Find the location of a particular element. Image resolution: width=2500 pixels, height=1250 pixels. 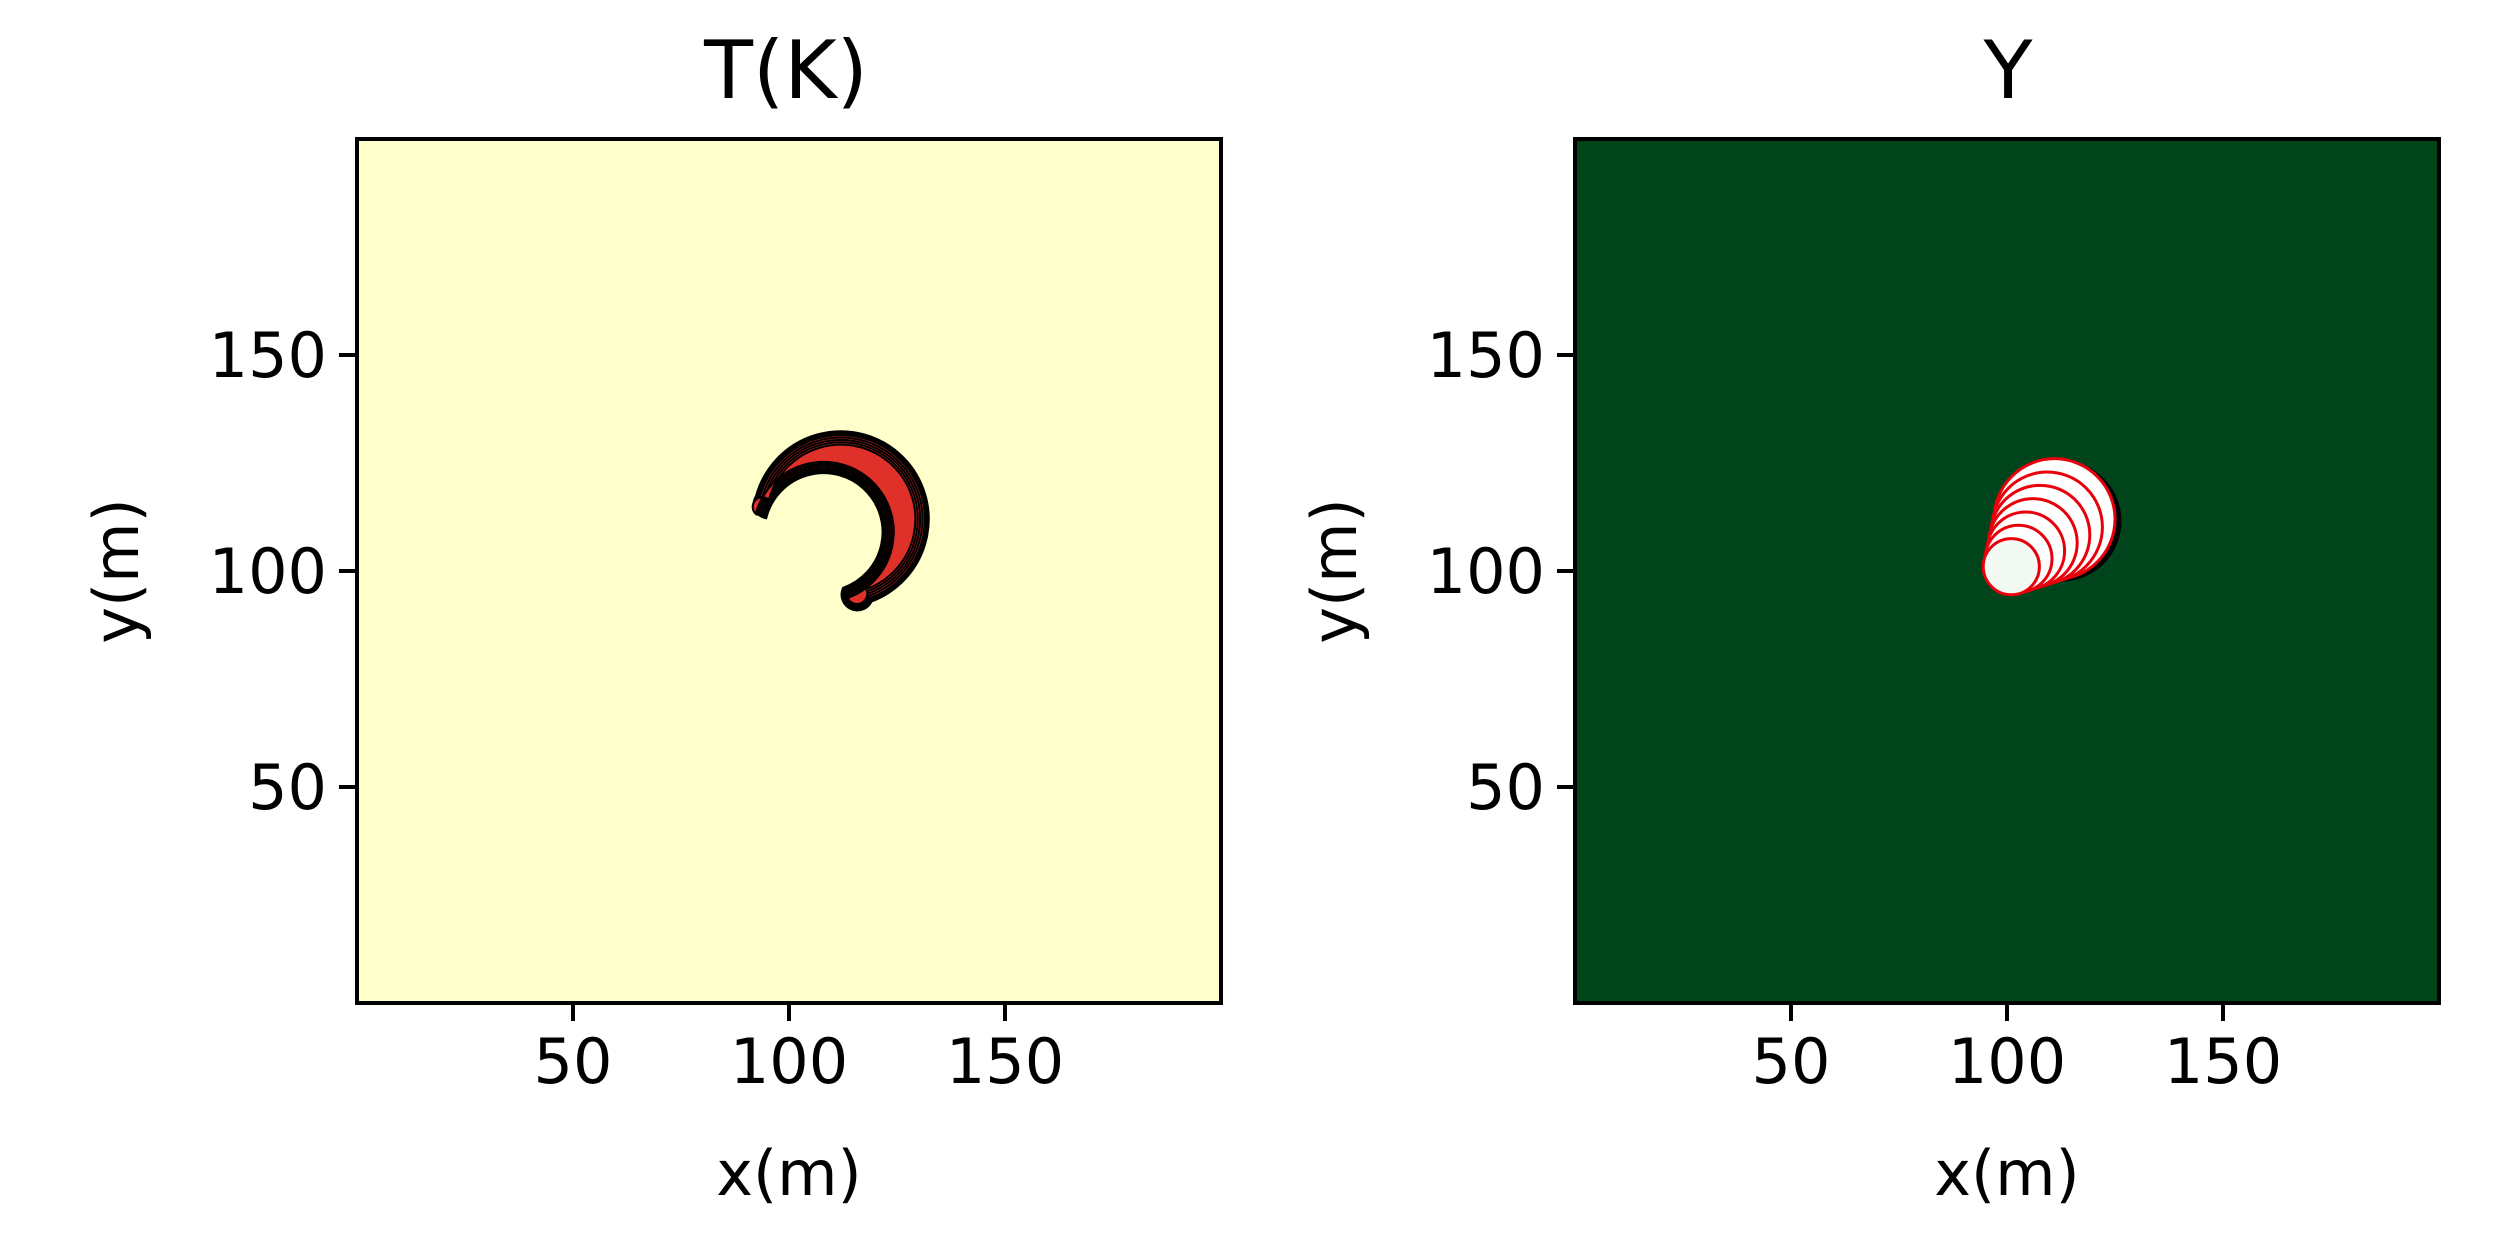

panel-title: T(K) is located at coordinates (785, 70).